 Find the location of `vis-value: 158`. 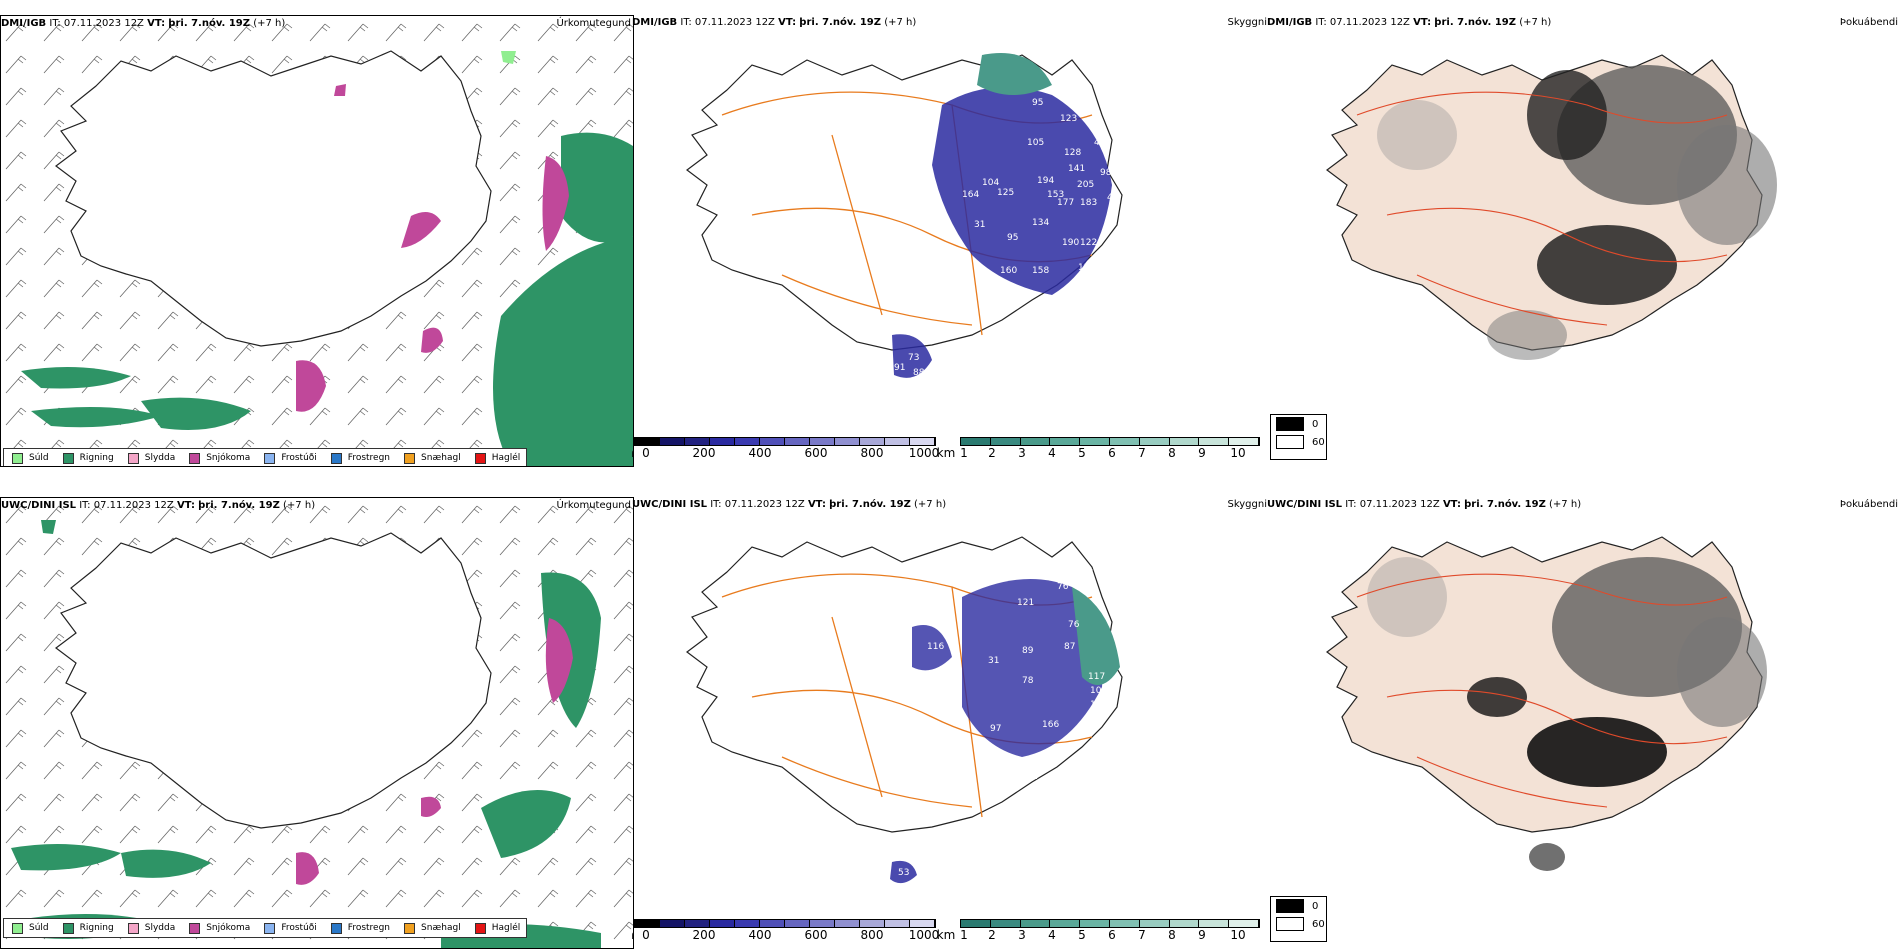

vis-value: 158 is located at coordinates (1040, 271).